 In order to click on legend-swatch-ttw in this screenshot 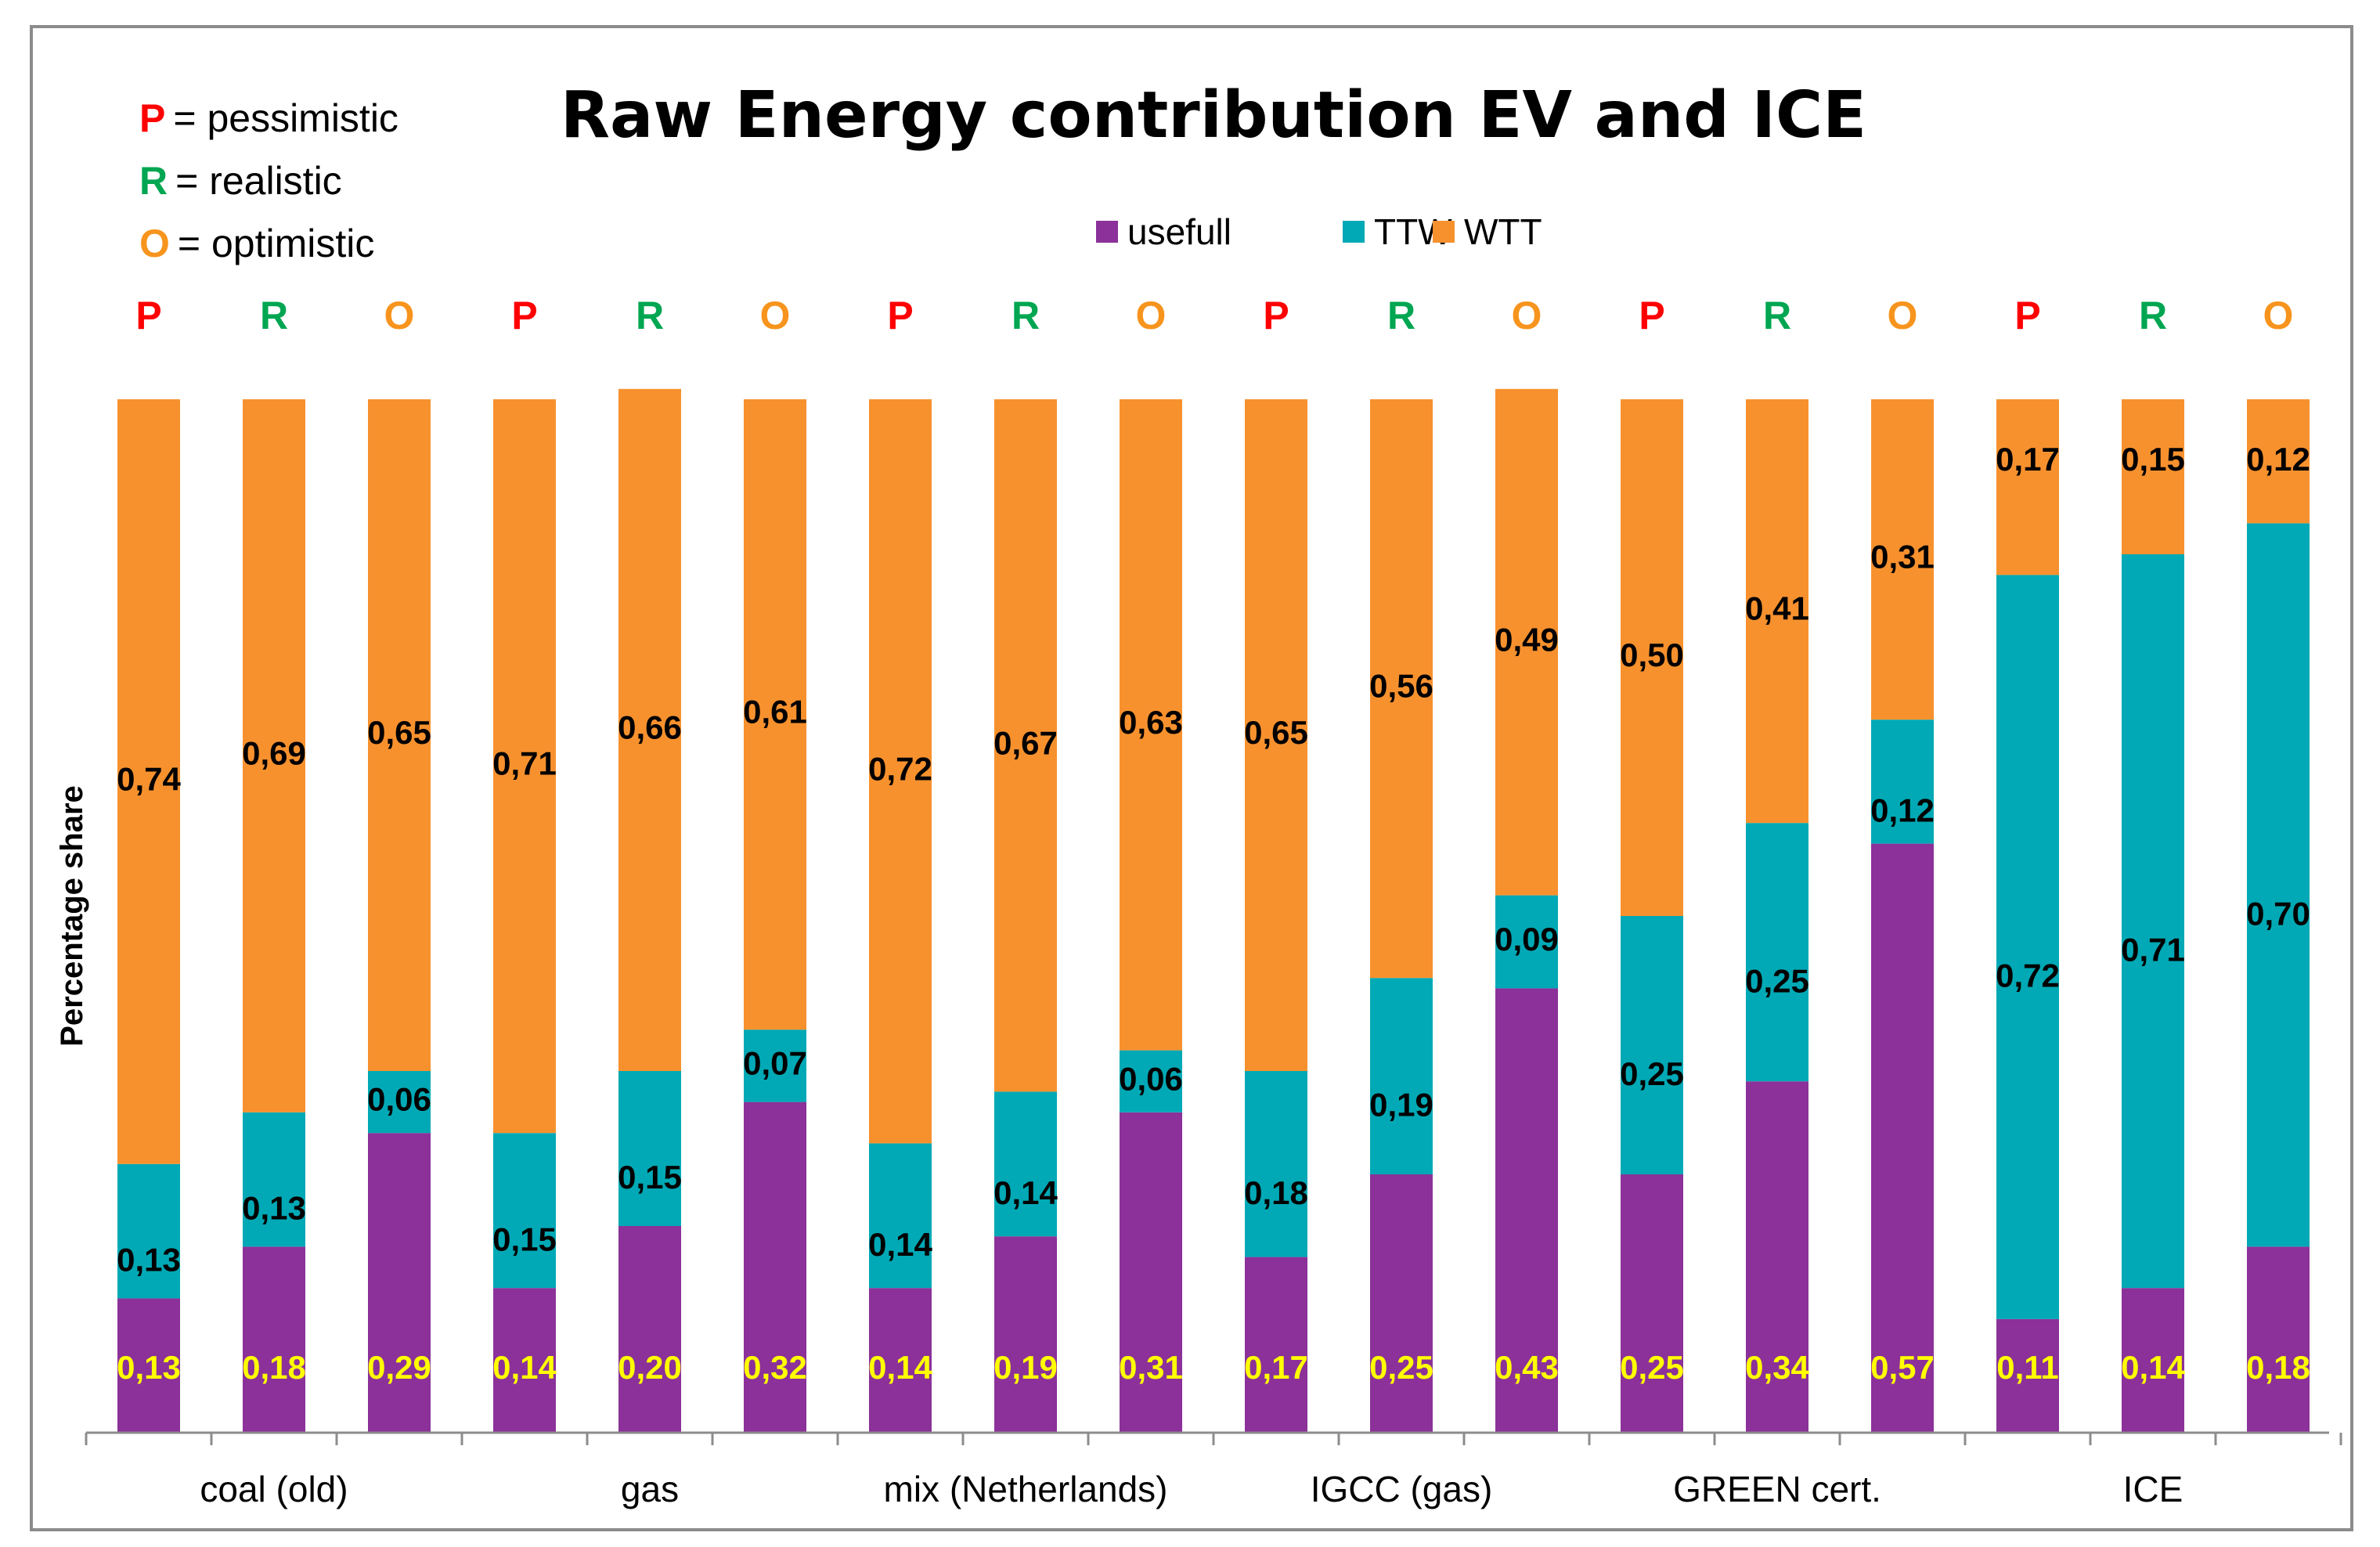, I will do `click(1354, 232)`.